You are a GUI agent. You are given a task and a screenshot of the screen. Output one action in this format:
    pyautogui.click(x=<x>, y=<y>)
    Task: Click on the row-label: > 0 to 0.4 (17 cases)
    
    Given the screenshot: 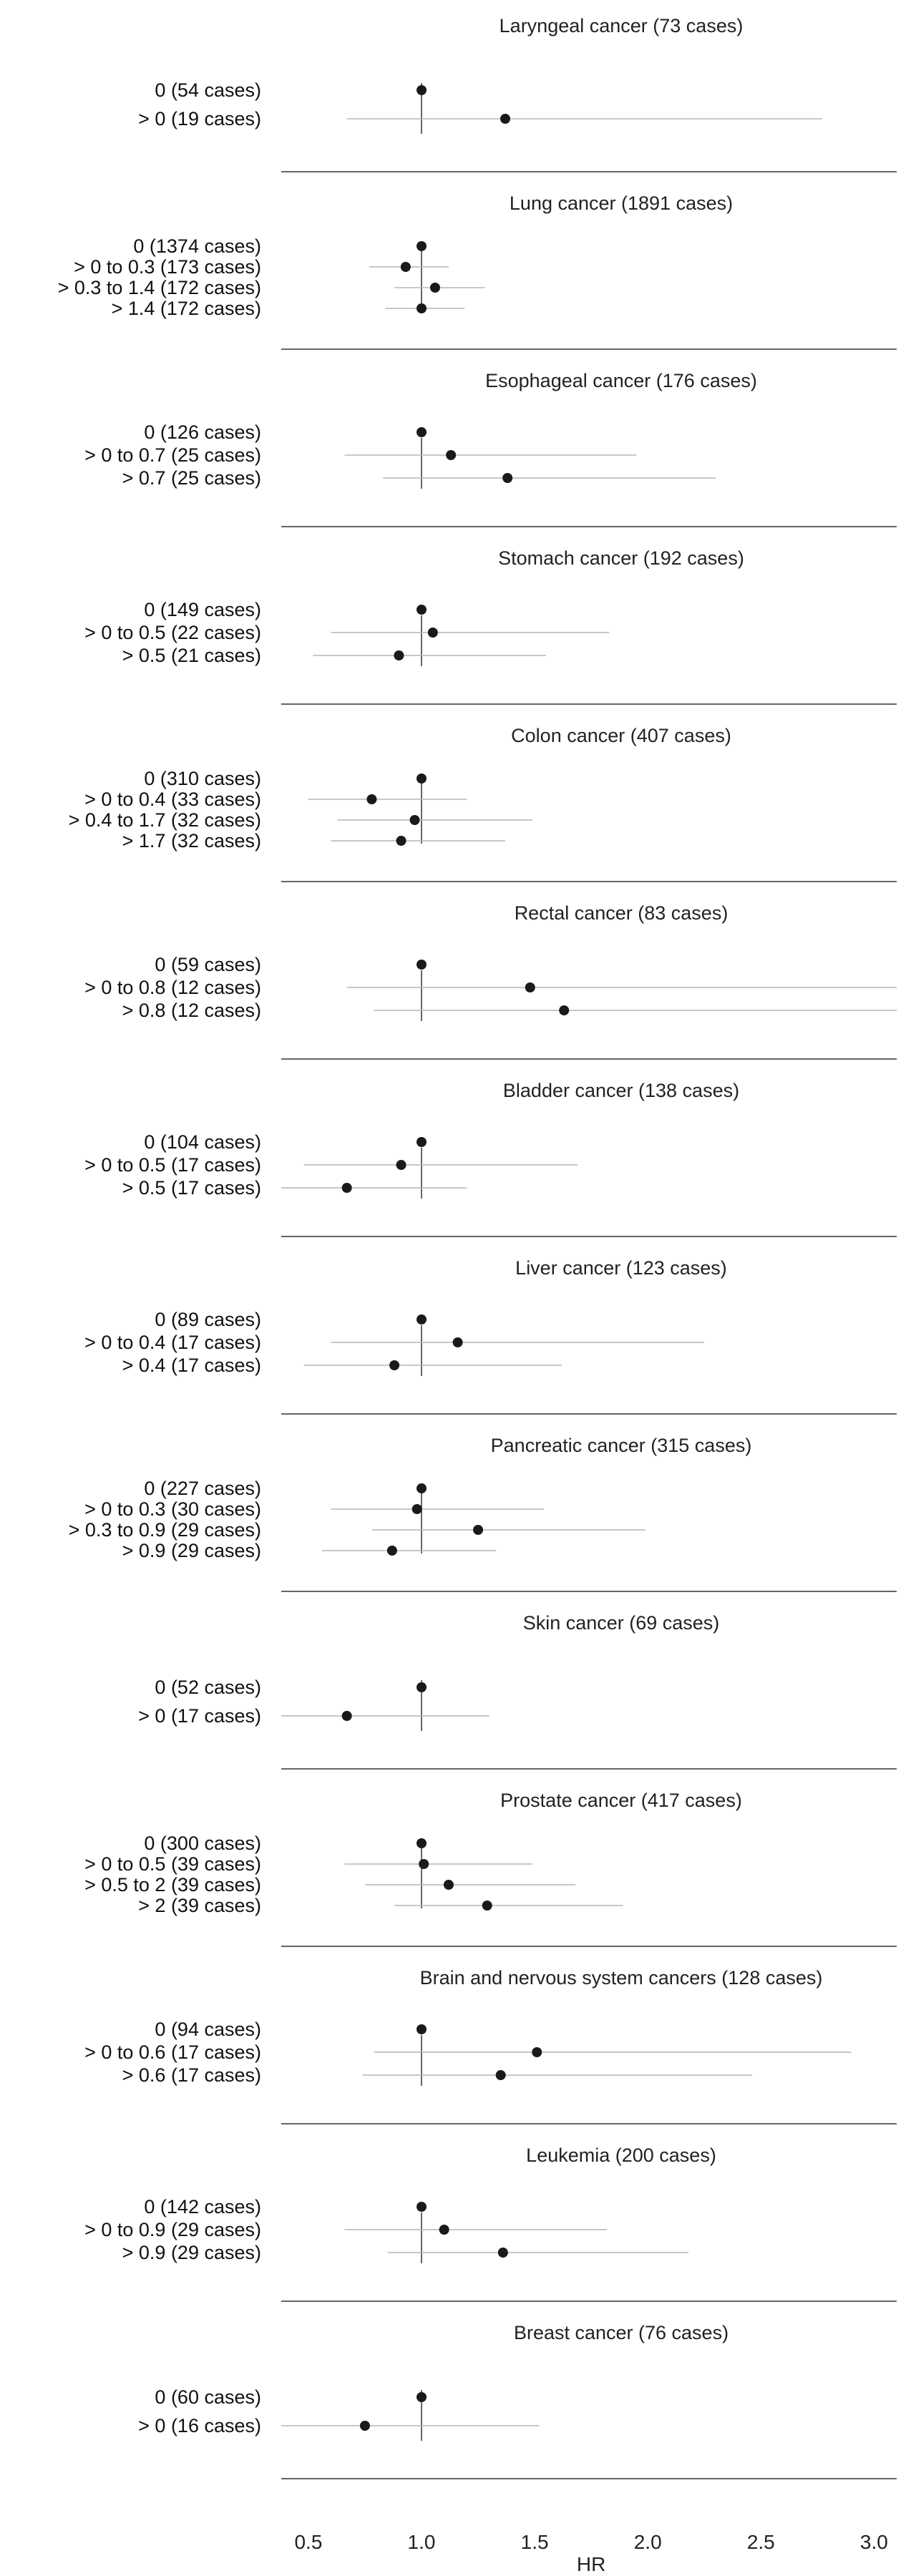 What is the action you would take?
    pyautogui.click(x=172, y=1342)
    